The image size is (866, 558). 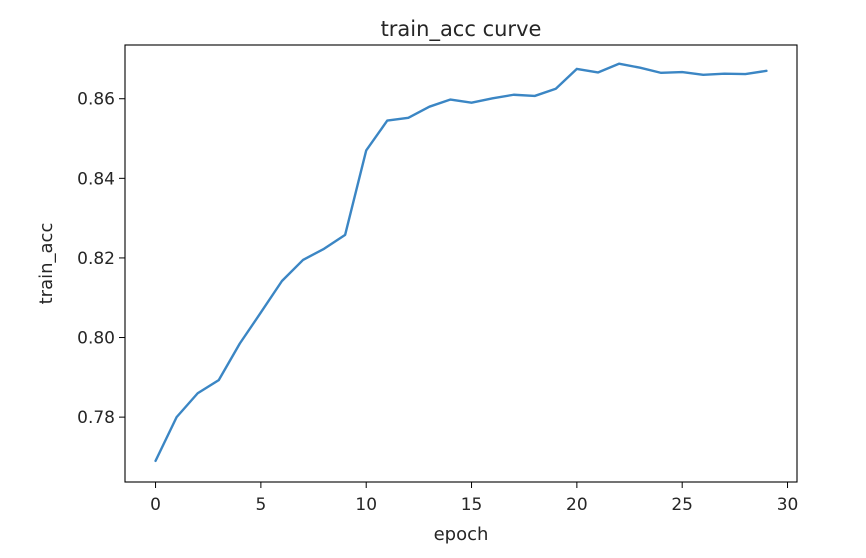 I want to click on x-axis-ticks: 0 5 10 15 20 25 30, so click(x=474, y=498).